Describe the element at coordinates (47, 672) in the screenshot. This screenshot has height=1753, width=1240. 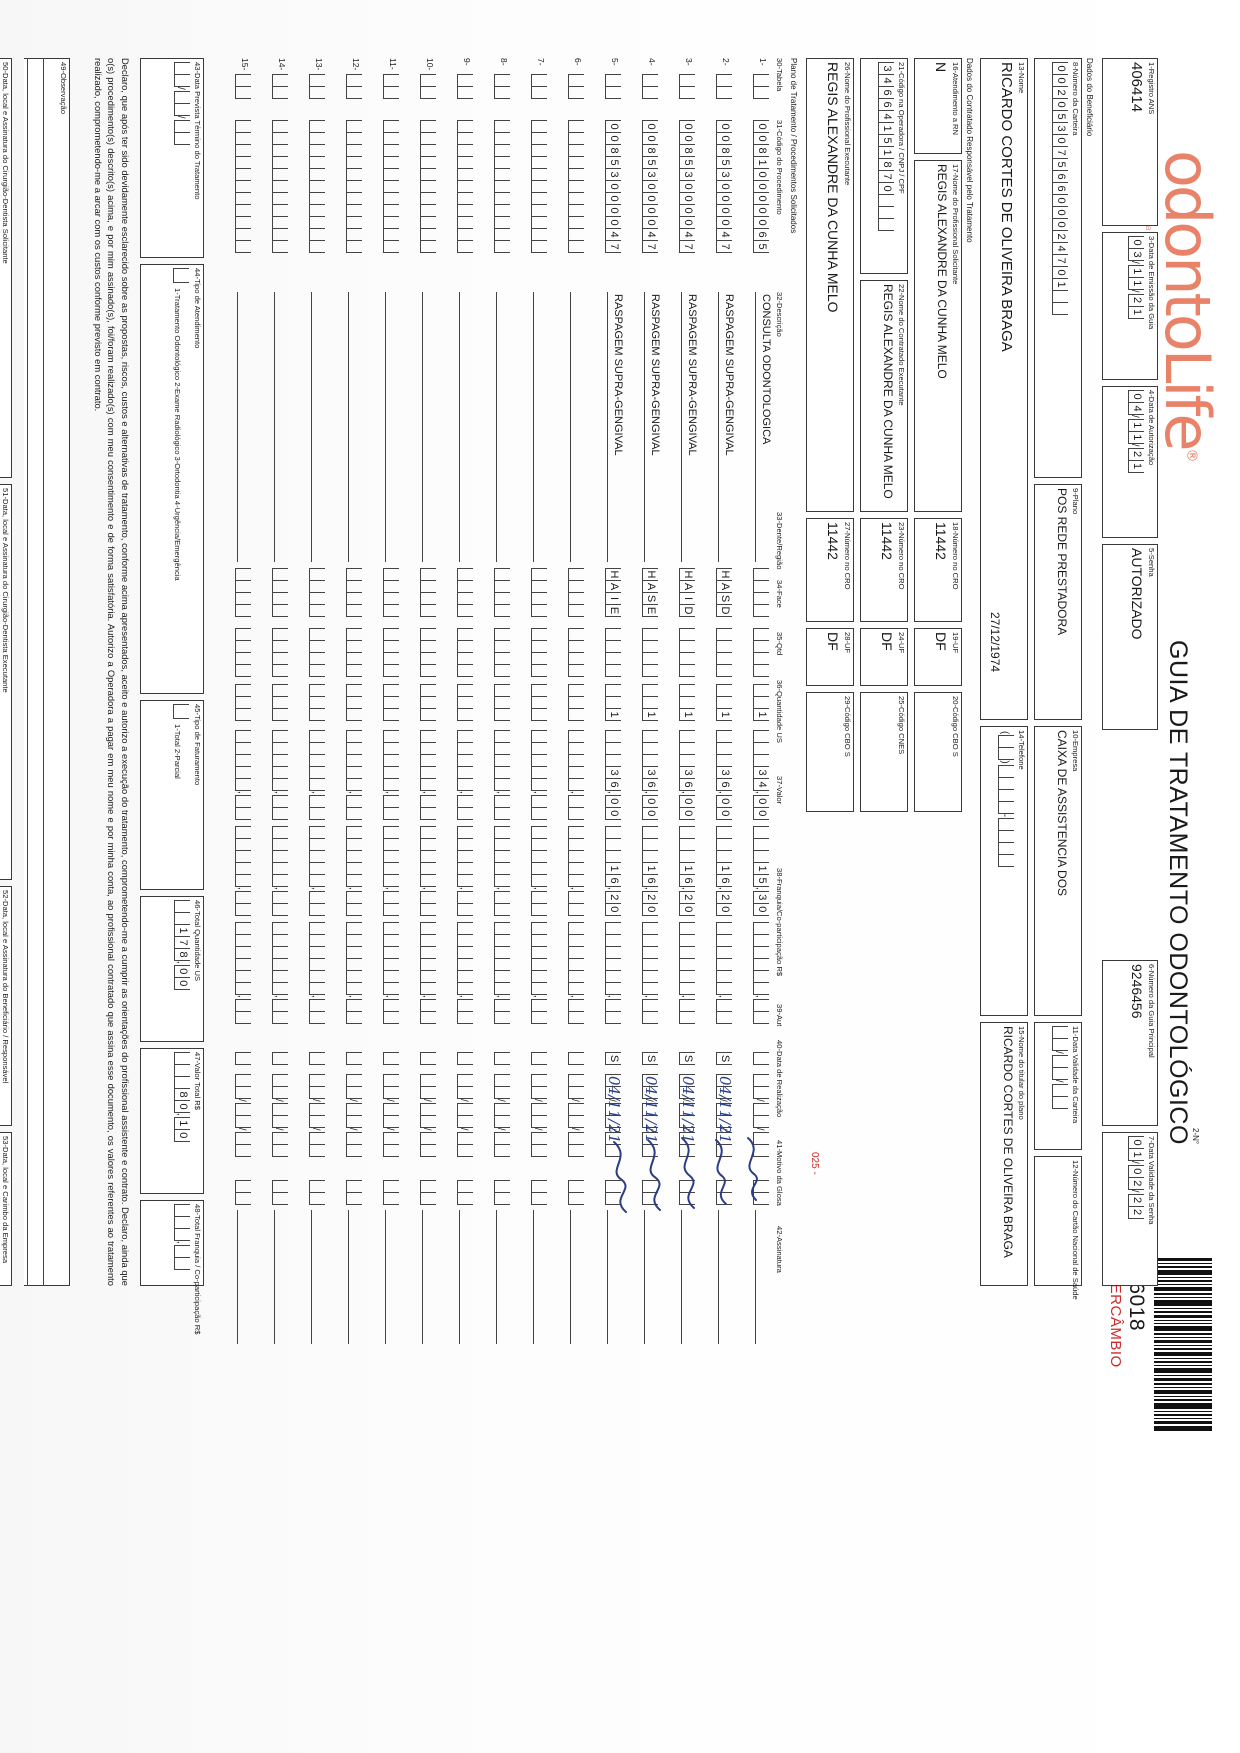
I see `field-49-observation: 49-Observação` at that location.